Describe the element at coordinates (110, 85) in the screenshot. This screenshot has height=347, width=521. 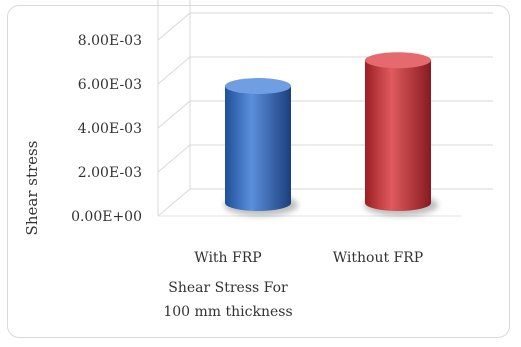
I see `y-tick-label: 6.00E-03` at that location.